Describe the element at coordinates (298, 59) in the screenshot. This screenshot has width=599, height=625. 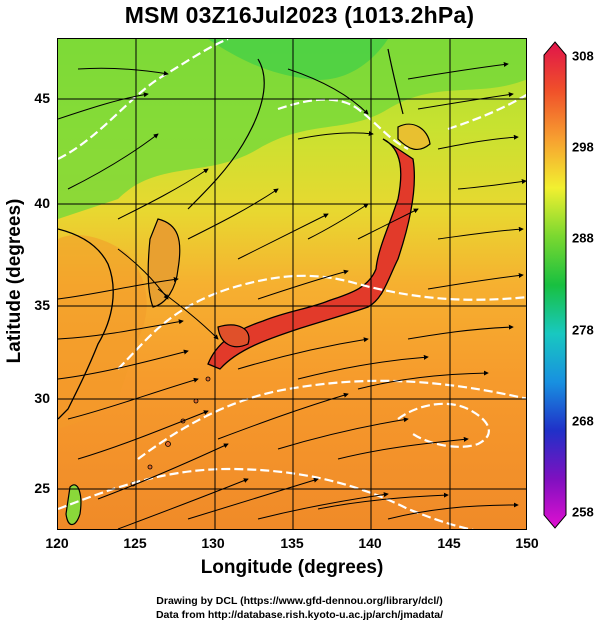
I see `cold-pool-region` at that location.